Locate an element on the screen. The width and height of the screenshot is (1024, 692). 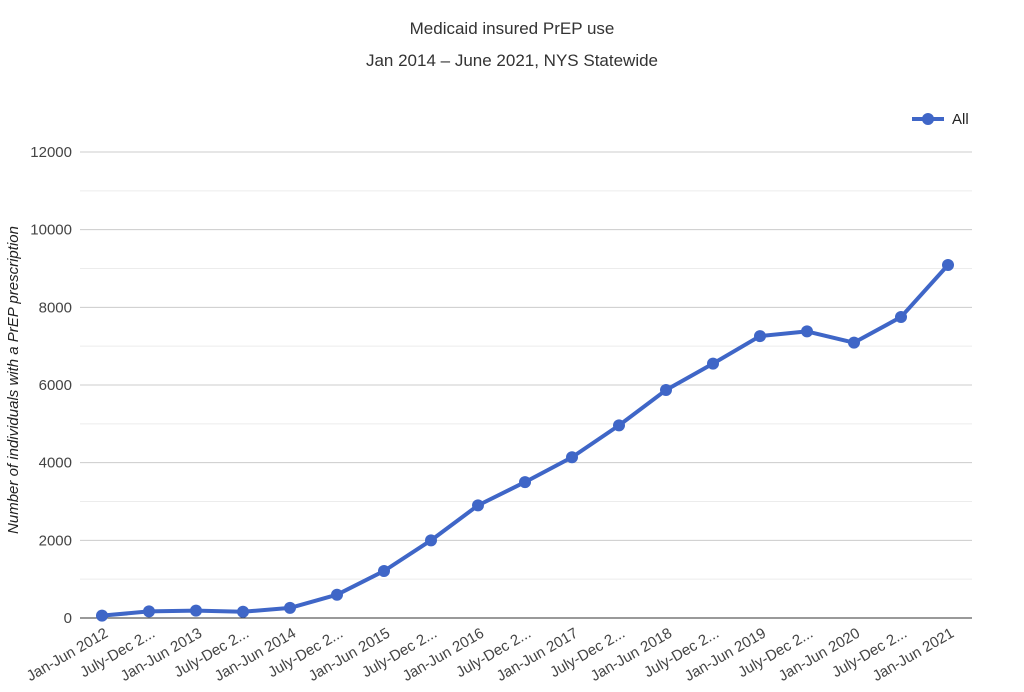
chart-title: Medicaid insured PrEP use is located at coordinates (512, 28).